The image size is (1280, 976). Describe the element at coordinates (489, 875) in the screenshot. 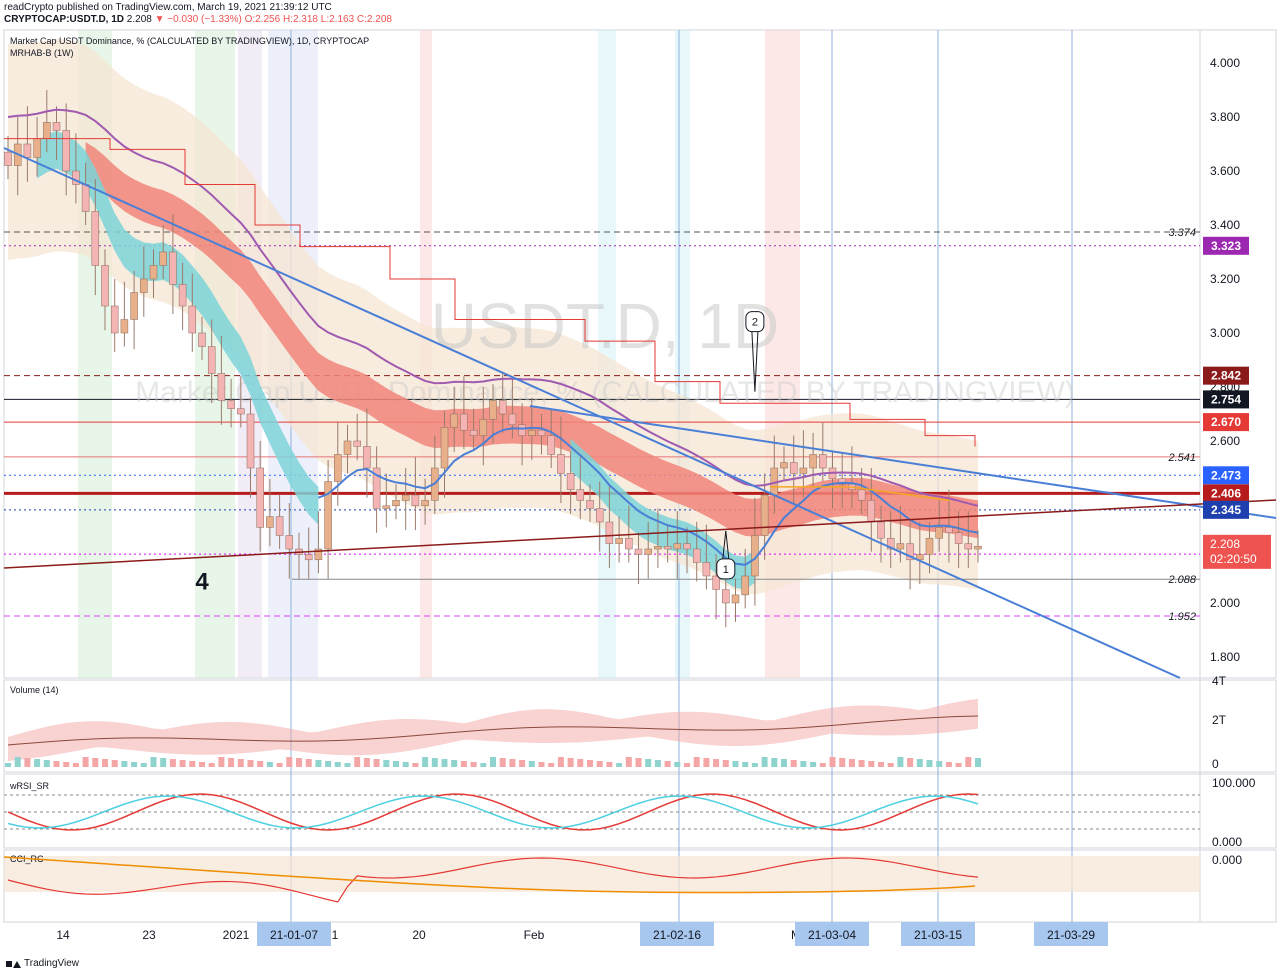

I see `cci-ma` at that location.